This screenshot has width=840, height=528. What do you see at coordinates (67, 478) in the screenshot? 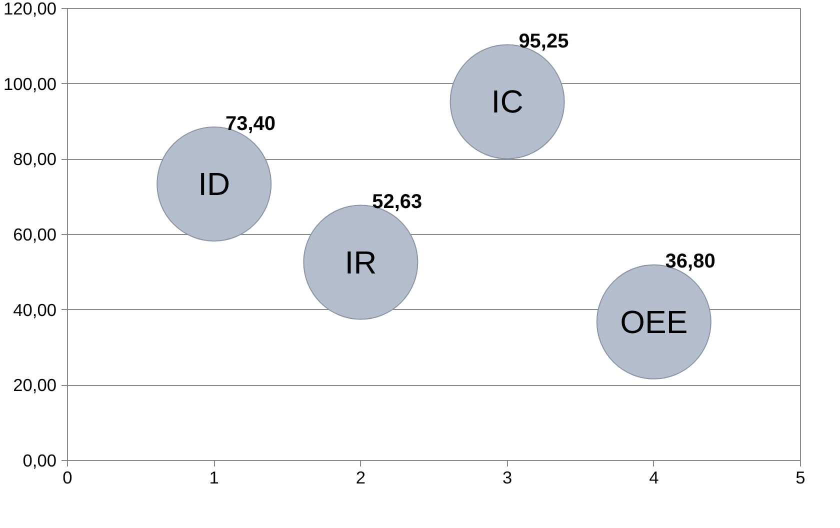
I see `x-tick-label: 0` at bounding box center [67, 478].